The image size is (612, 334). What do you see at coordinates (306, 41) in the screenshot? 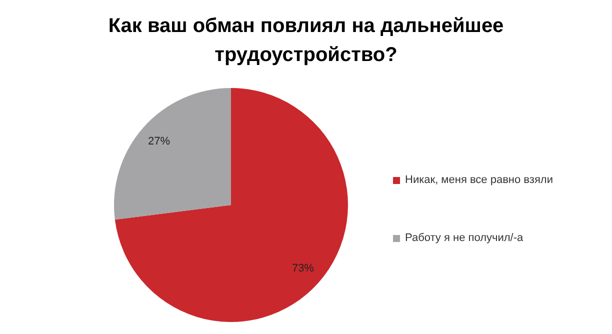
I see `chart-title: Как ваш обман повлиял на дальнейшее трудоустройство?` at bounding box center [306, 41].